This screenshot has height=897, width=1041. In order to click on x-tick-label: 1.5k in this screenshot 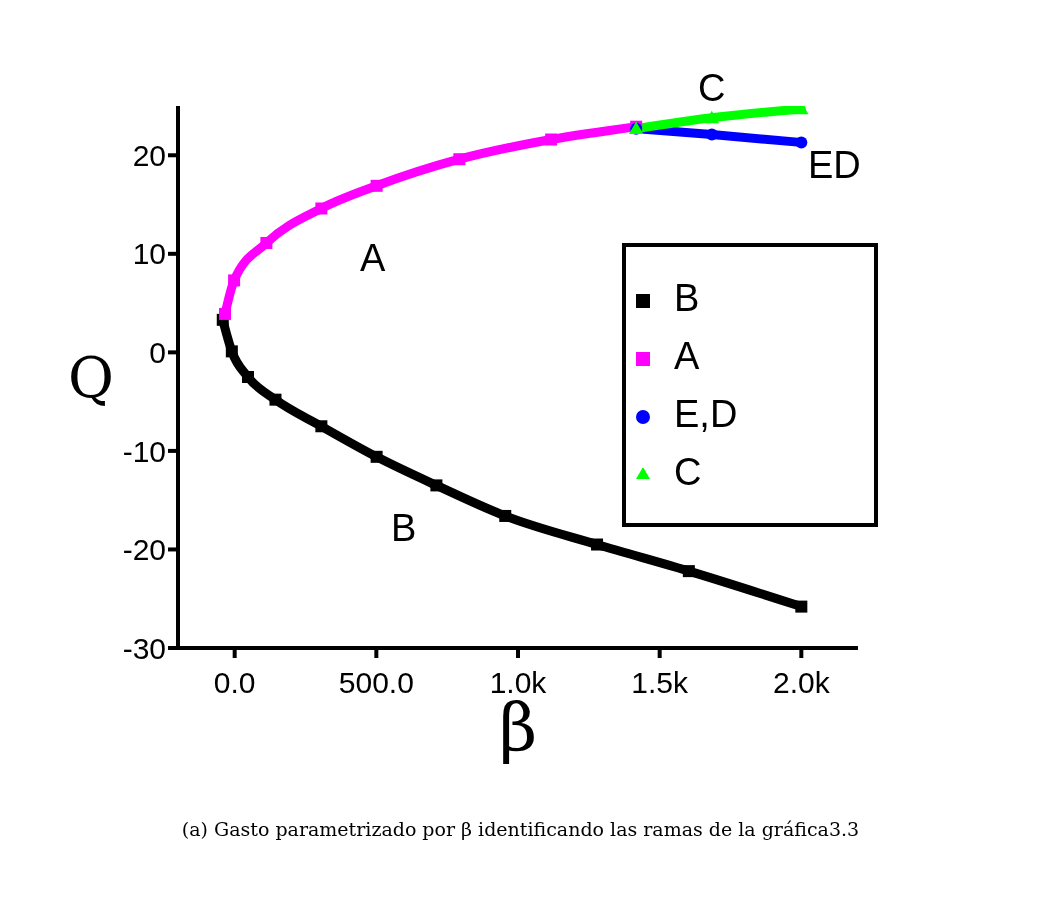, I will do `click(660, 683)`.